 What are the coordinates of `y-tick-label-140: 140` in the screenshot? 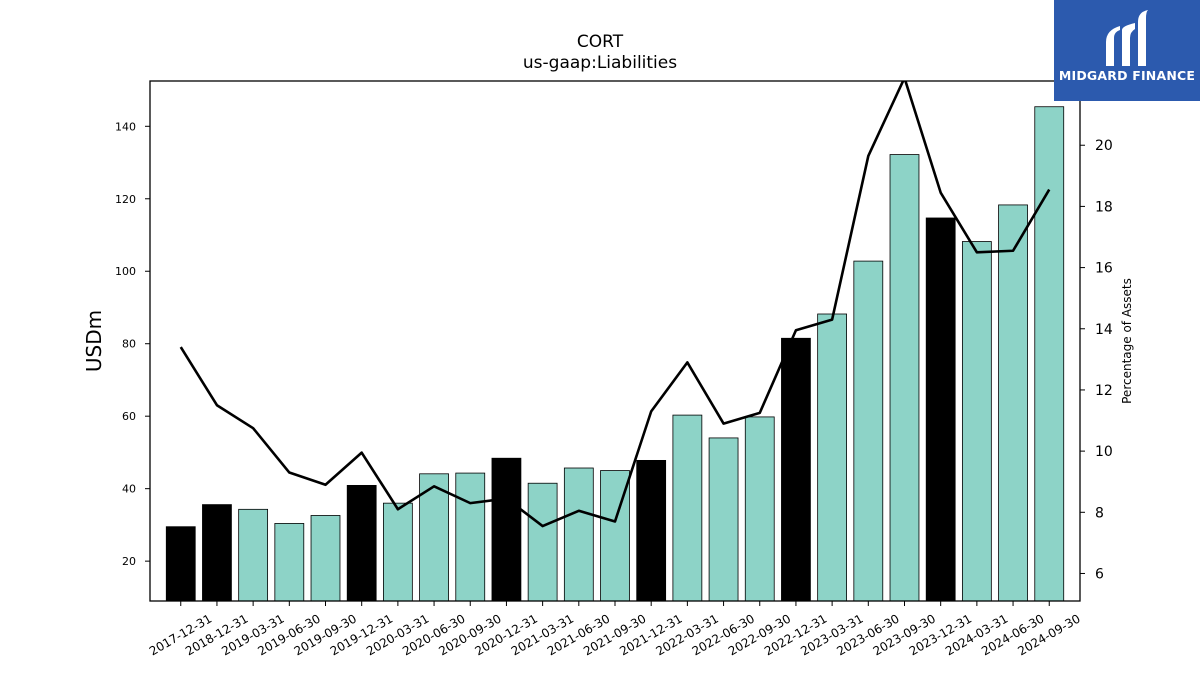 It's located at (125, 126).